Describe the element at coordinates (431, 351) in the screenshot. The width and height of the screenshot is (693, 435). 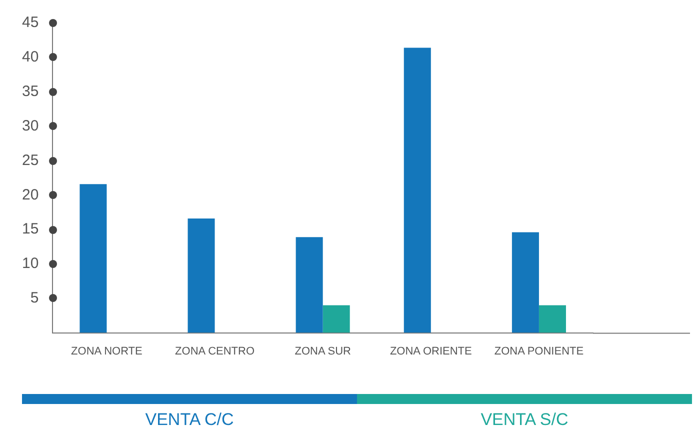
I see `x-tick-label: ZONA ORIENTE` at that location.